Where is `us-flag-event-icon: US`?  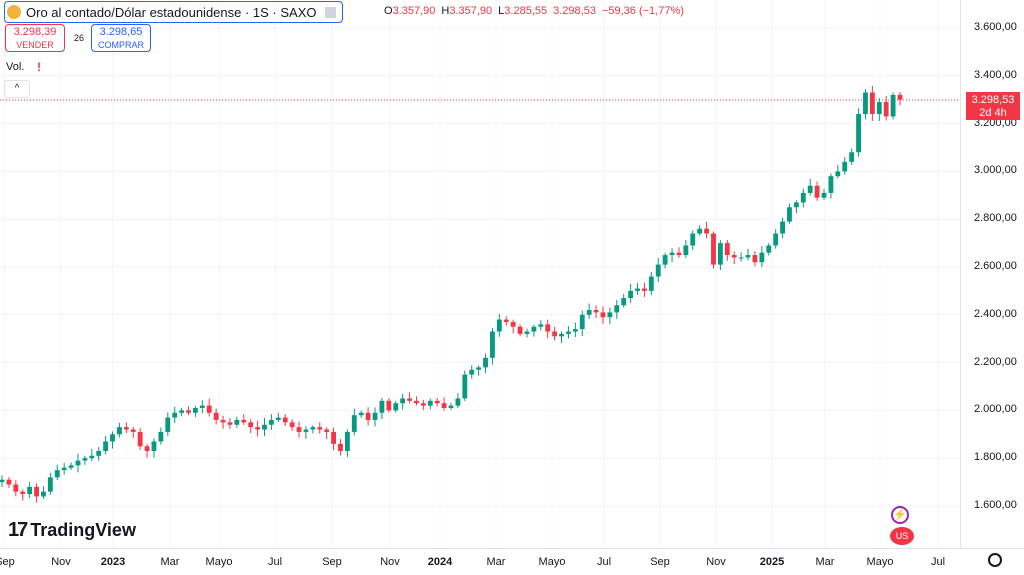
us-flag-event-icon: US is located at coordinates (902, 536).